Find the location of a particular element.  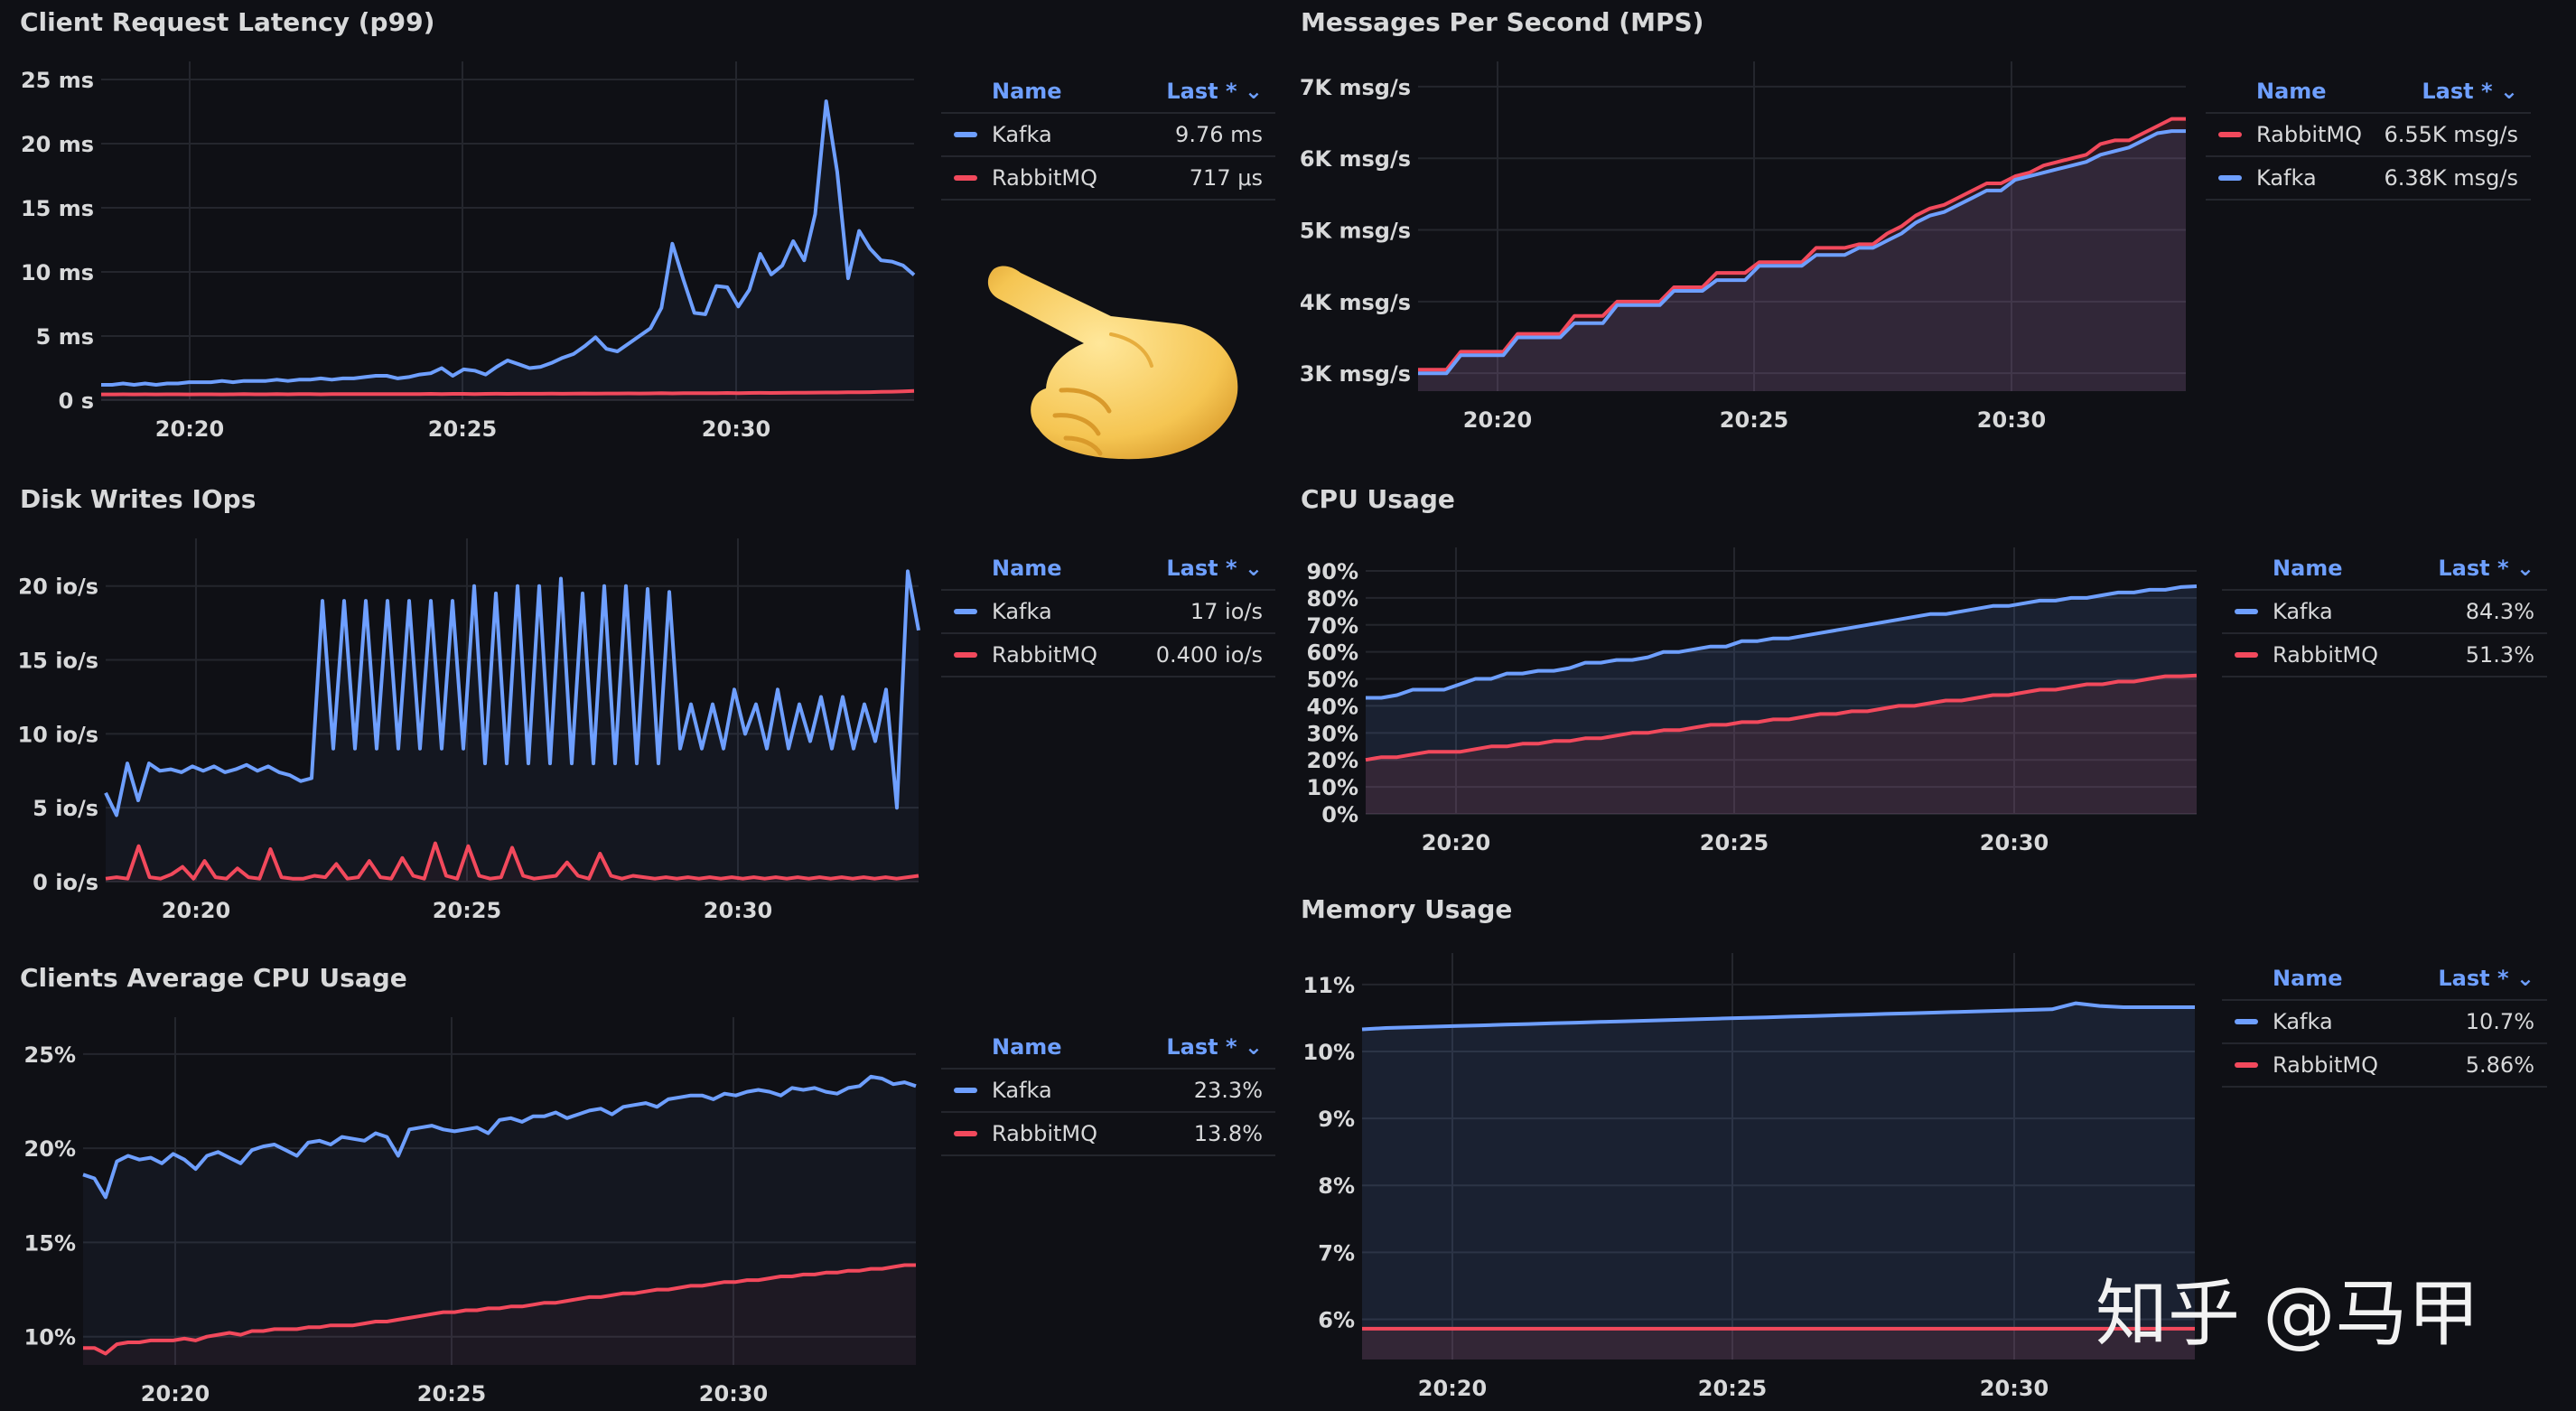

legend-last-value: 10.7% is located at coordinates (2499, 1021).